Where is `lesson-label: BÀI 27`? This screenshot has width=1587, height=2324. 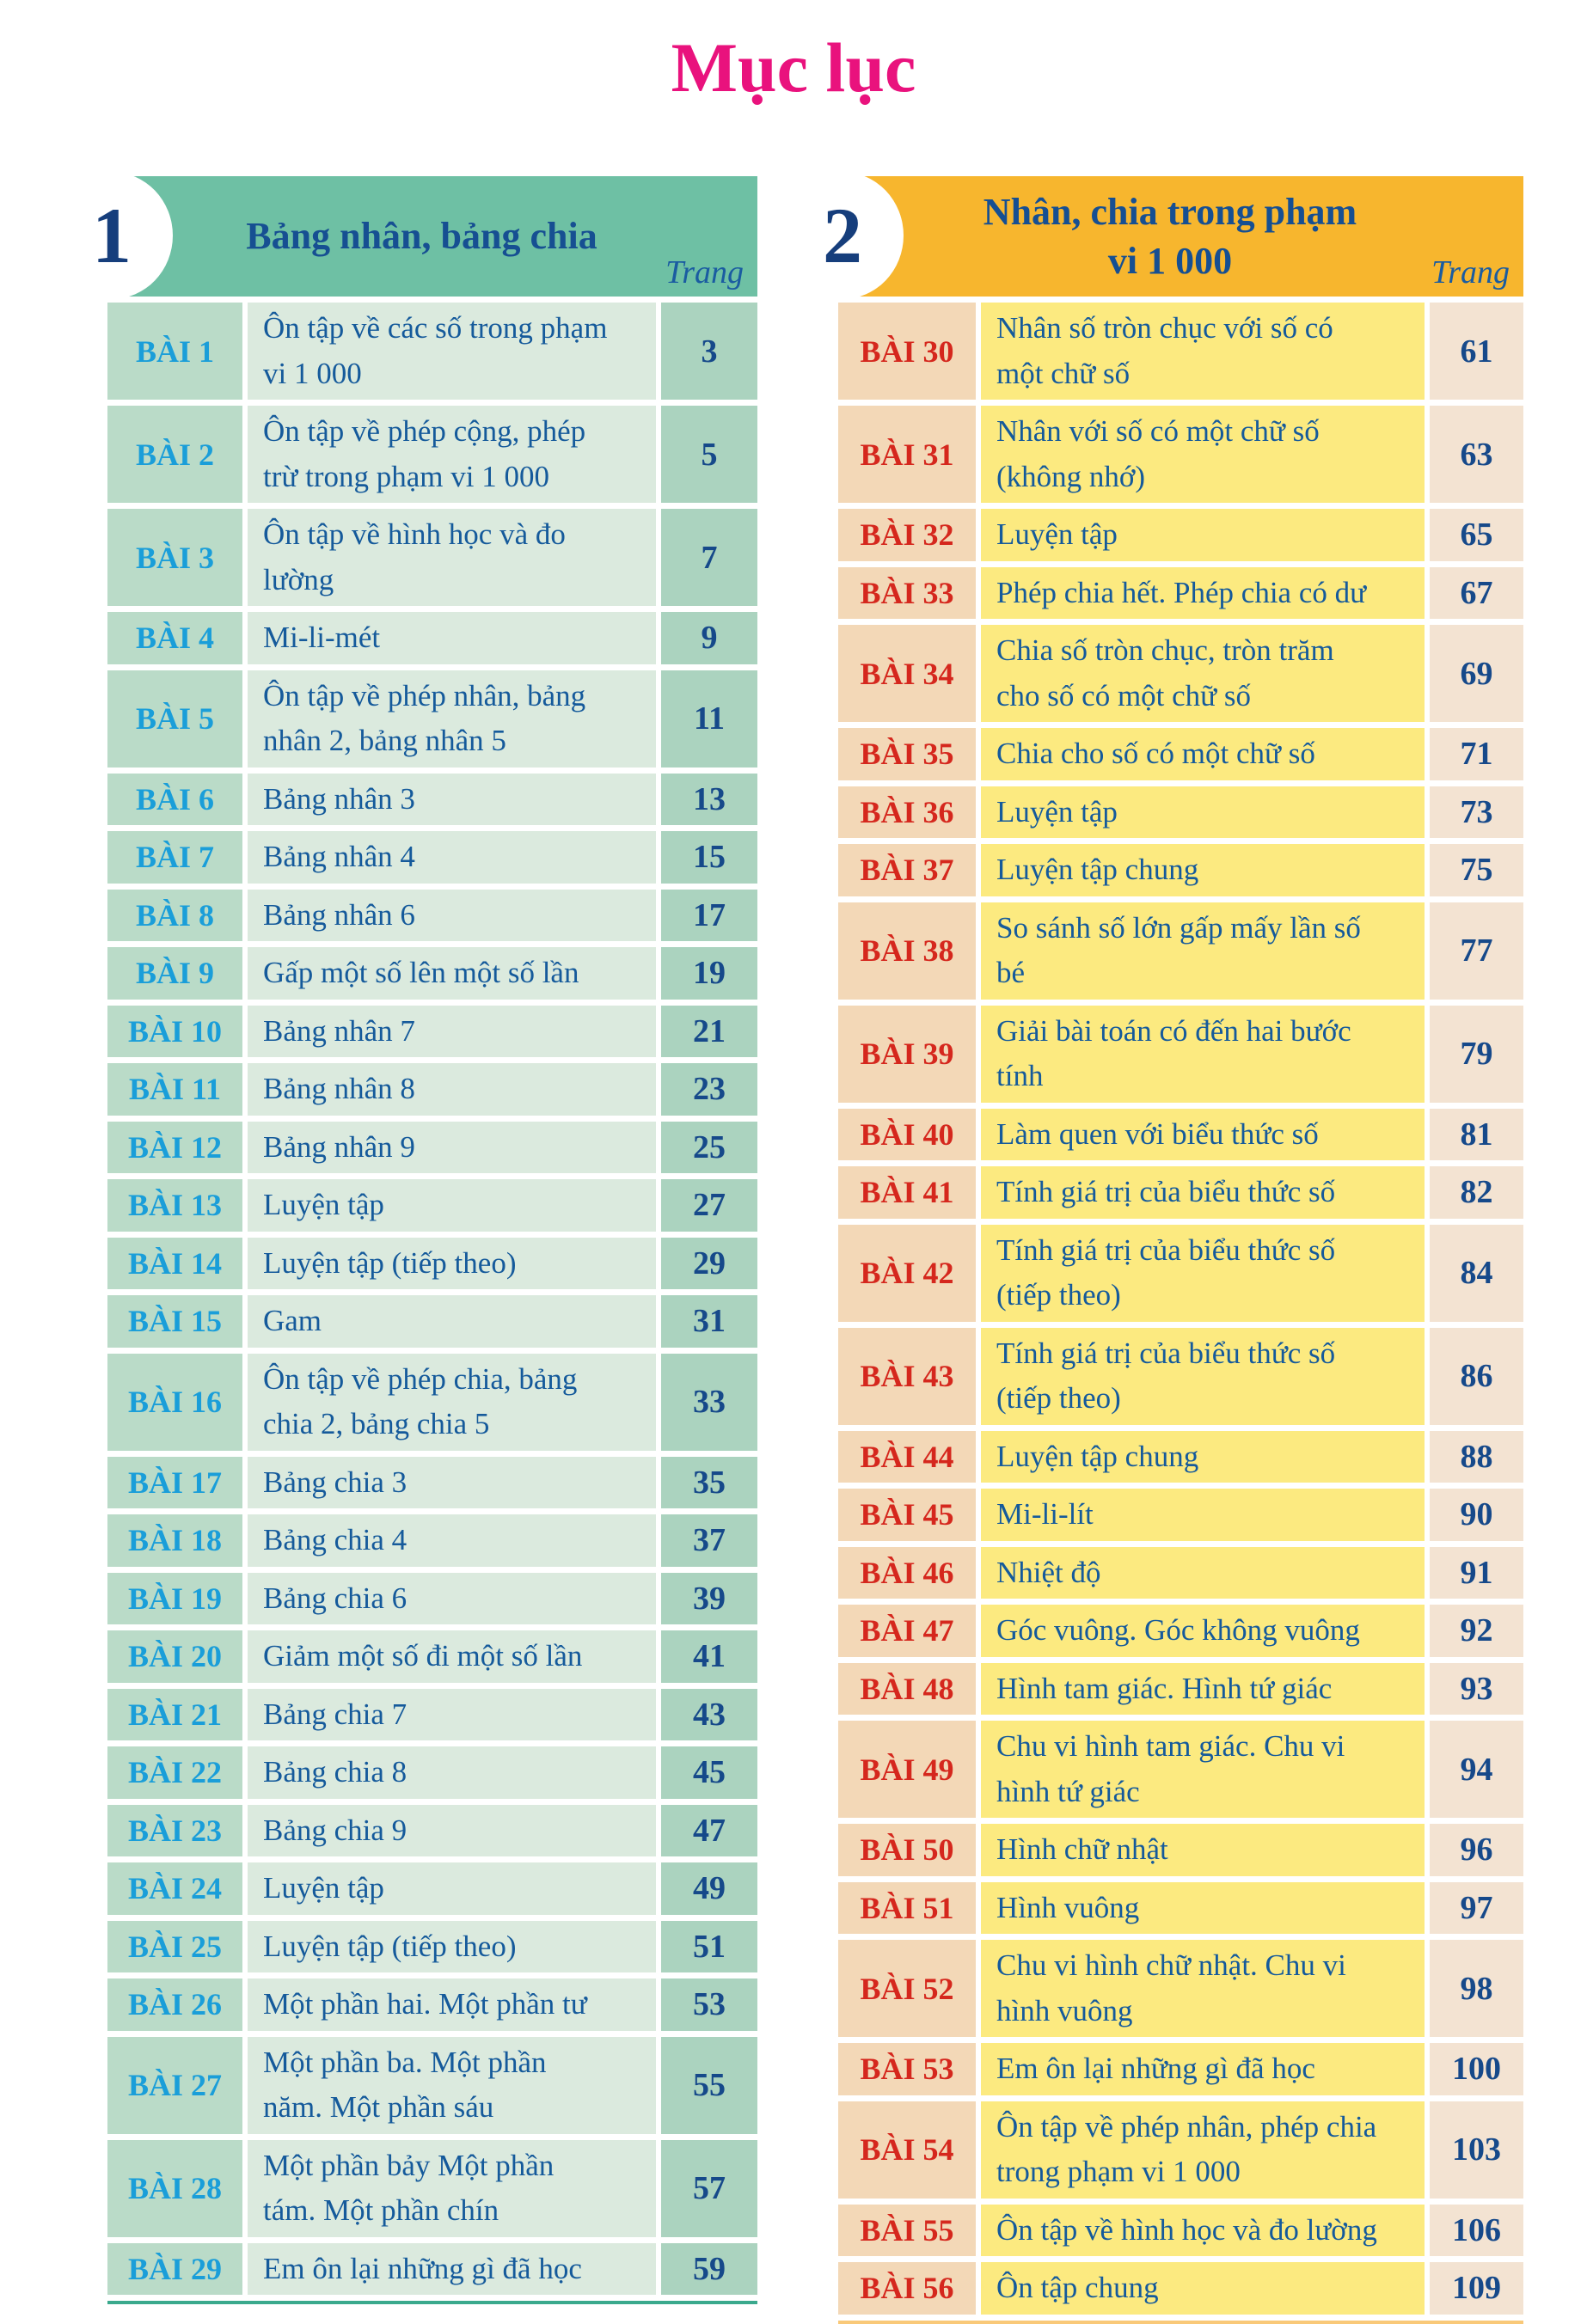
lesson-label: BÀI 27 is located at coordinates (174, 2085).